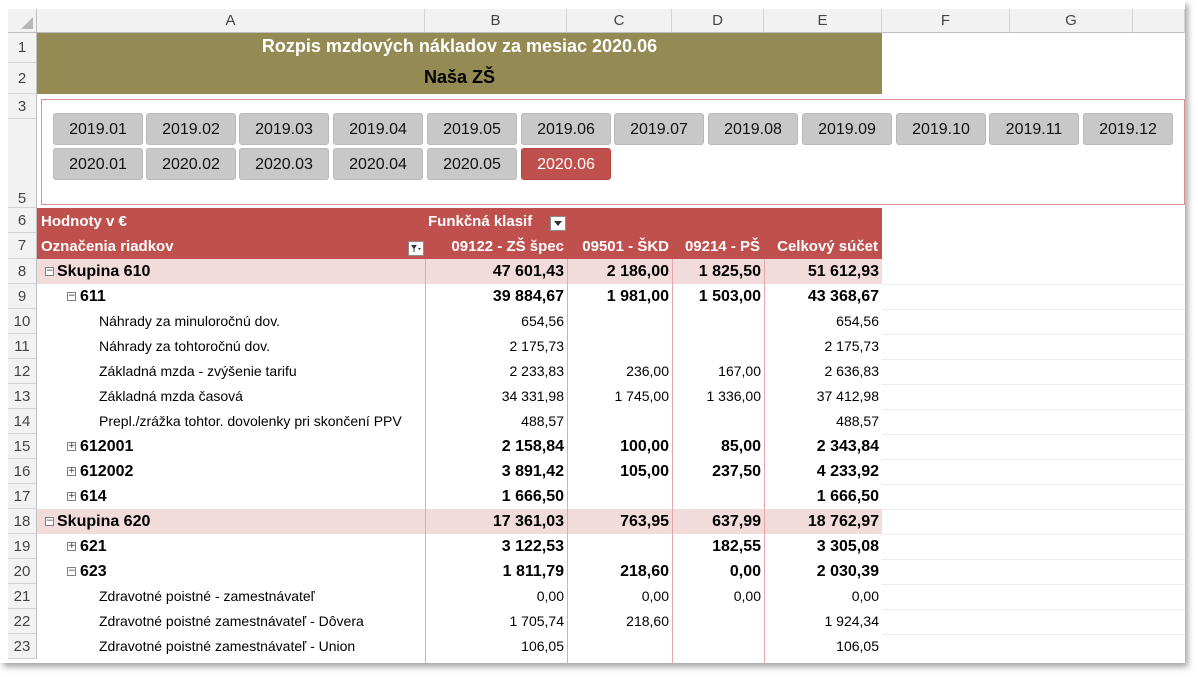 This screenshot has width=1198, height=677. I want to click on row-header-5: 5, so click(22, 163).